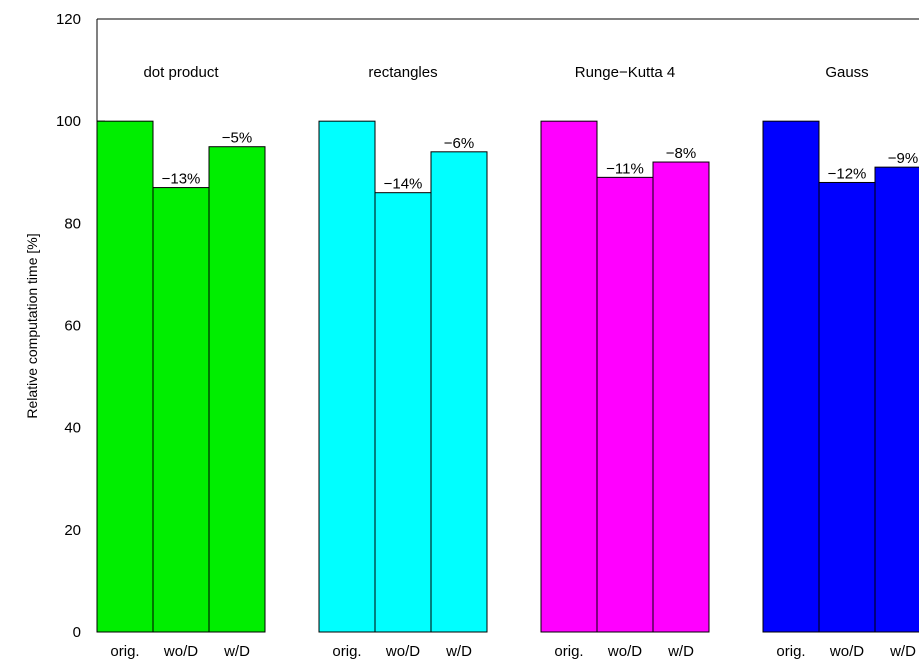  Describe the element at coordinates (237, 138) in the screenshot. I see `data-label: −5%` at that location.